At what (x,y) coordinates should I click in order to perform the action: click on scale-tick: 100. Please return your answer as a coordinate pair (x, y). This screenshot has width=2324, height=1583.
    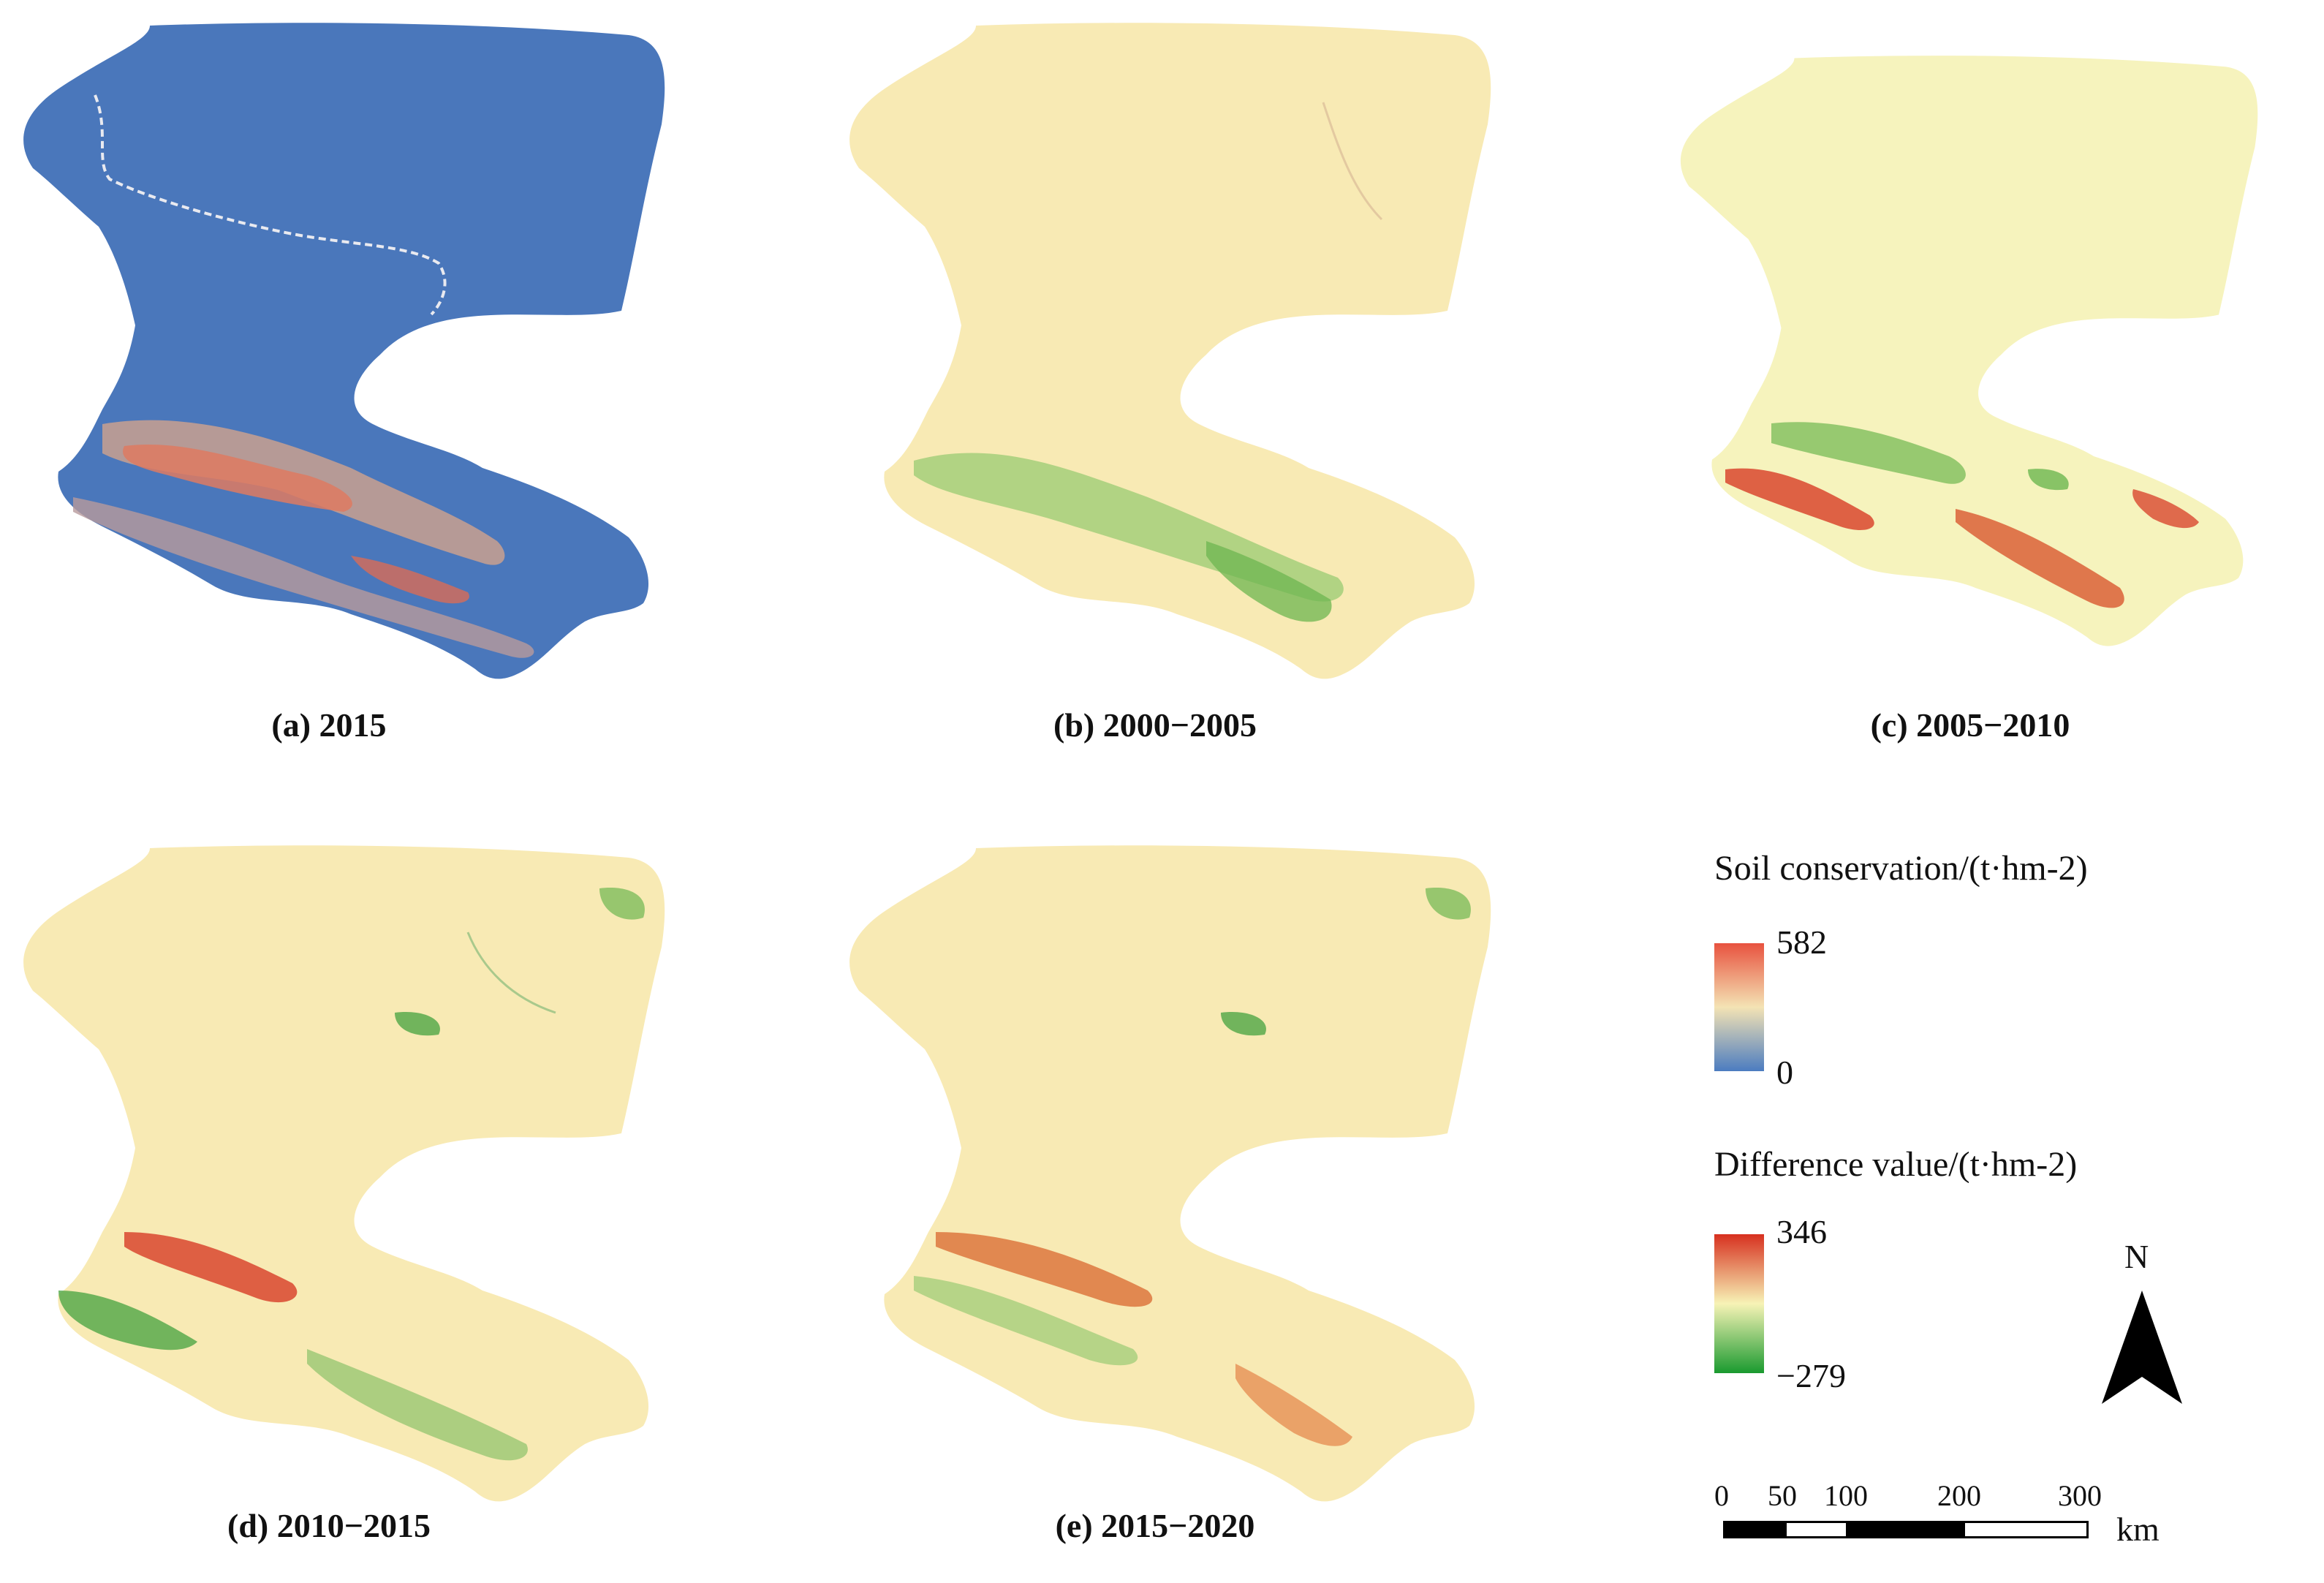
    Looking at the image, I should click on (1846, 1495).